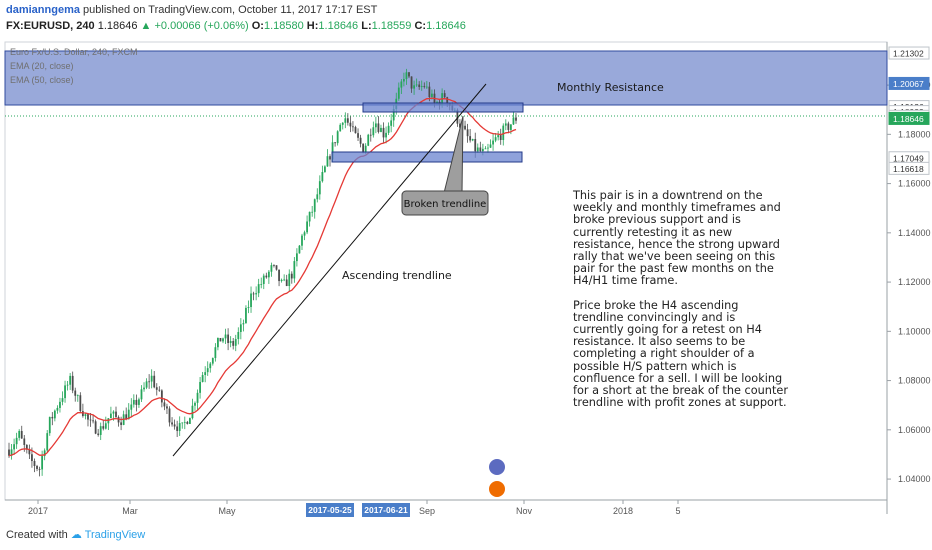  Describe the element at coordinates (914, 184) in the screenshot. I see `y-tick-label: 1.16000` at that location.